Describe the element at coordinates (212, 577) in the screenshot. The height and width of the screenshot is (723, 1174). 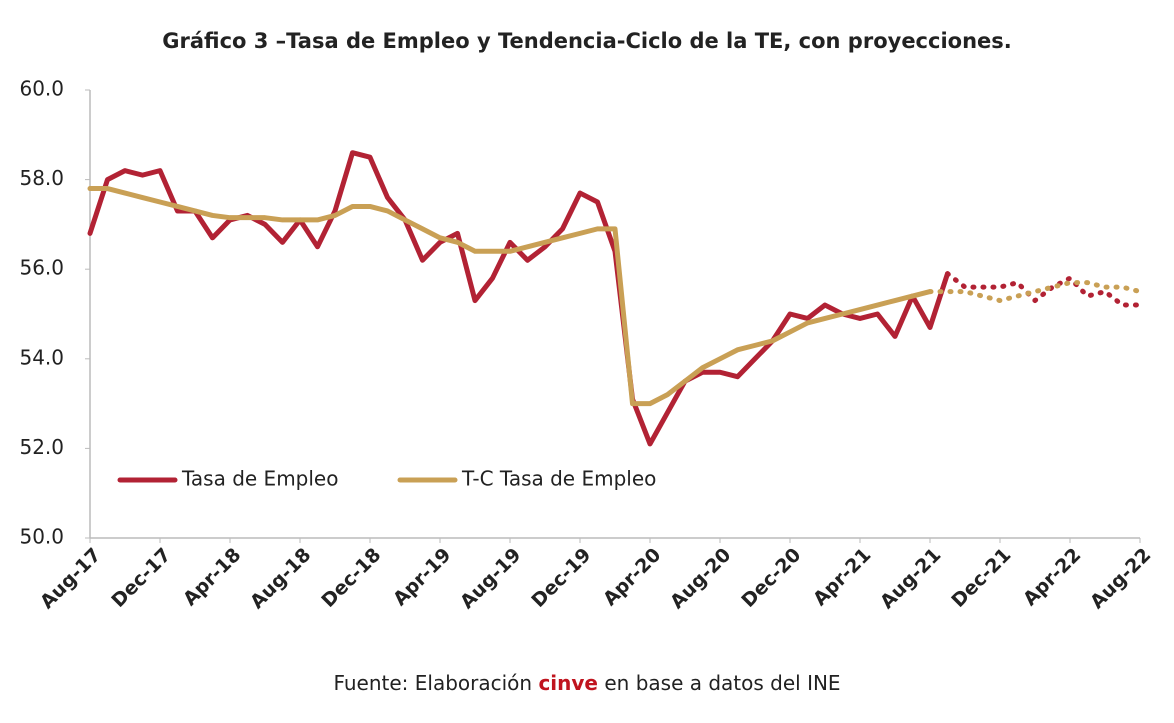
I see `x-tick-label: Apr-18` at that location.